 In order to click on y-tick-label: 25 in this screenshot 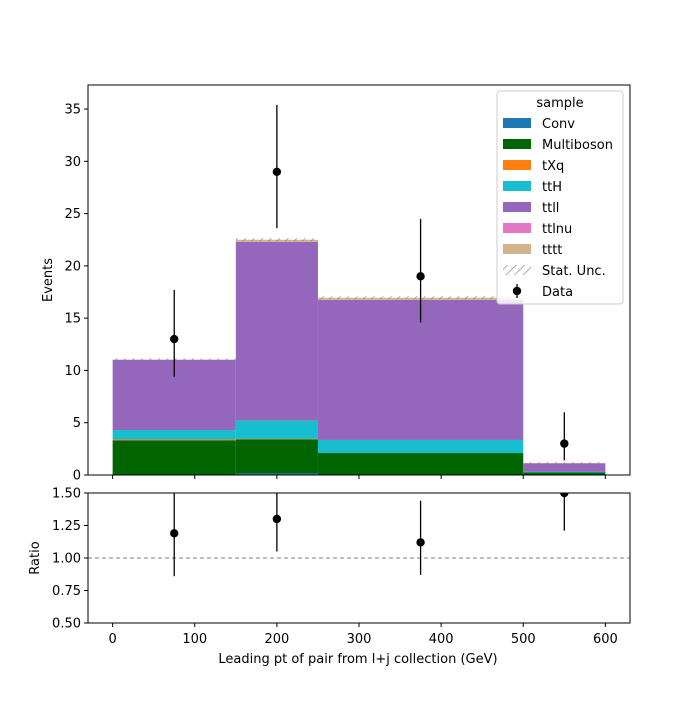, I will do `click(72, 214)`.